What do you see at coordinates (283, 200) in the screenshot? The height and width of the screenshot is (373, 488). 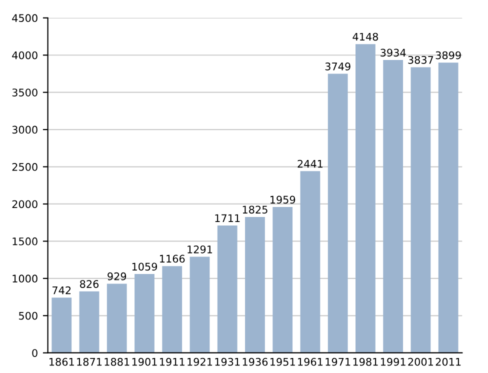 I see `data-label: 1959` at bounding box center [283, 200].